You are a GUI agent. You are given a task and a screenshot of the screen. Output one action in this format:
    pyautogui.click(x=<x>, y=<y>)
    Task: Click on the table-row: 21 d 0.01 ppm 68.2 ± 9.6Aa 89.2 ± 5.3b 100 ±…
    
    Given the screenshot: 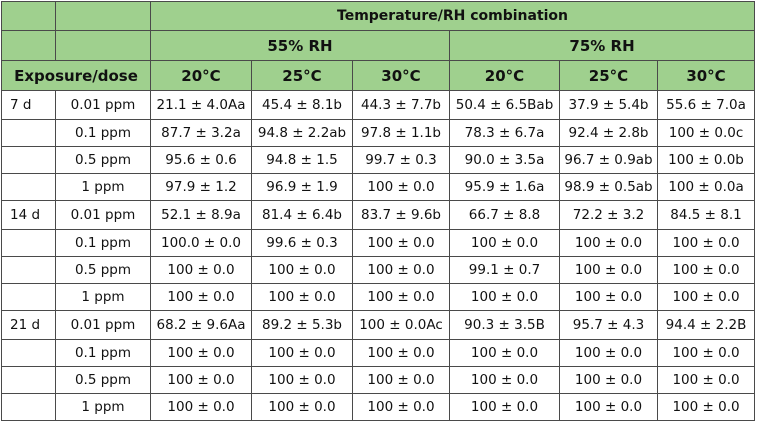 What is the action you would take?
    pyautogui.click(x=378, y=325)
    